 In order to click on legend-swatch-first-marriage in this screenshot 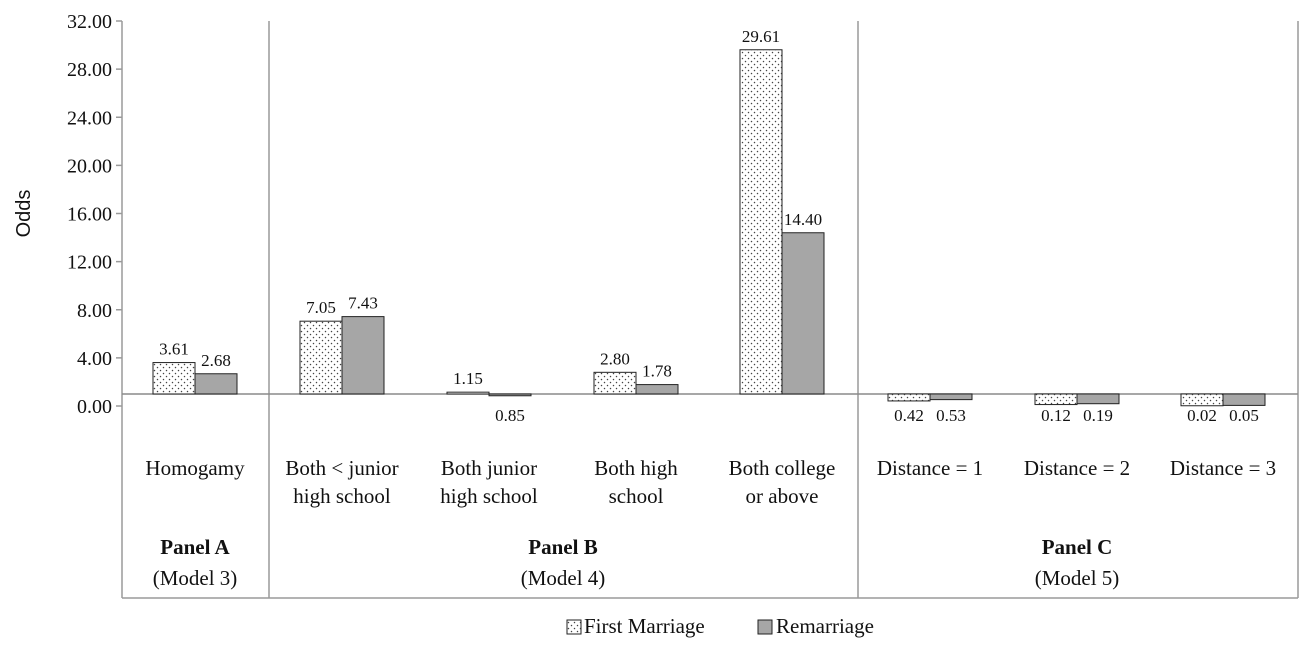, I will do `click(574, 627)`.